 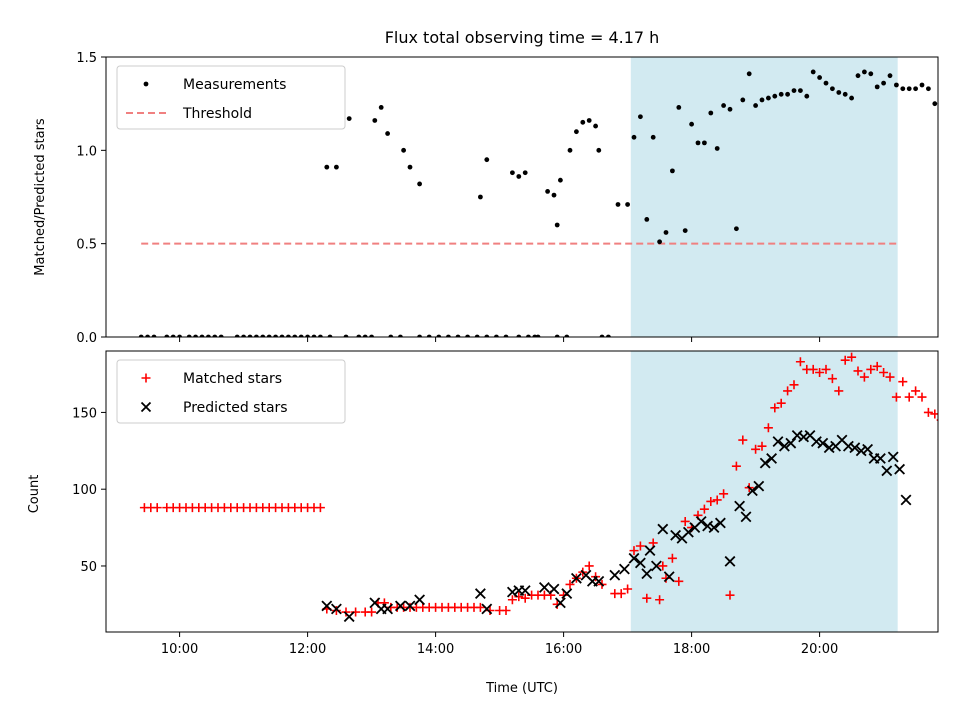 What do you see at coordinates (84, 413) in the screenshot?
I see `bottom-y-tick-label: 150` at bounding box center [84, 413].